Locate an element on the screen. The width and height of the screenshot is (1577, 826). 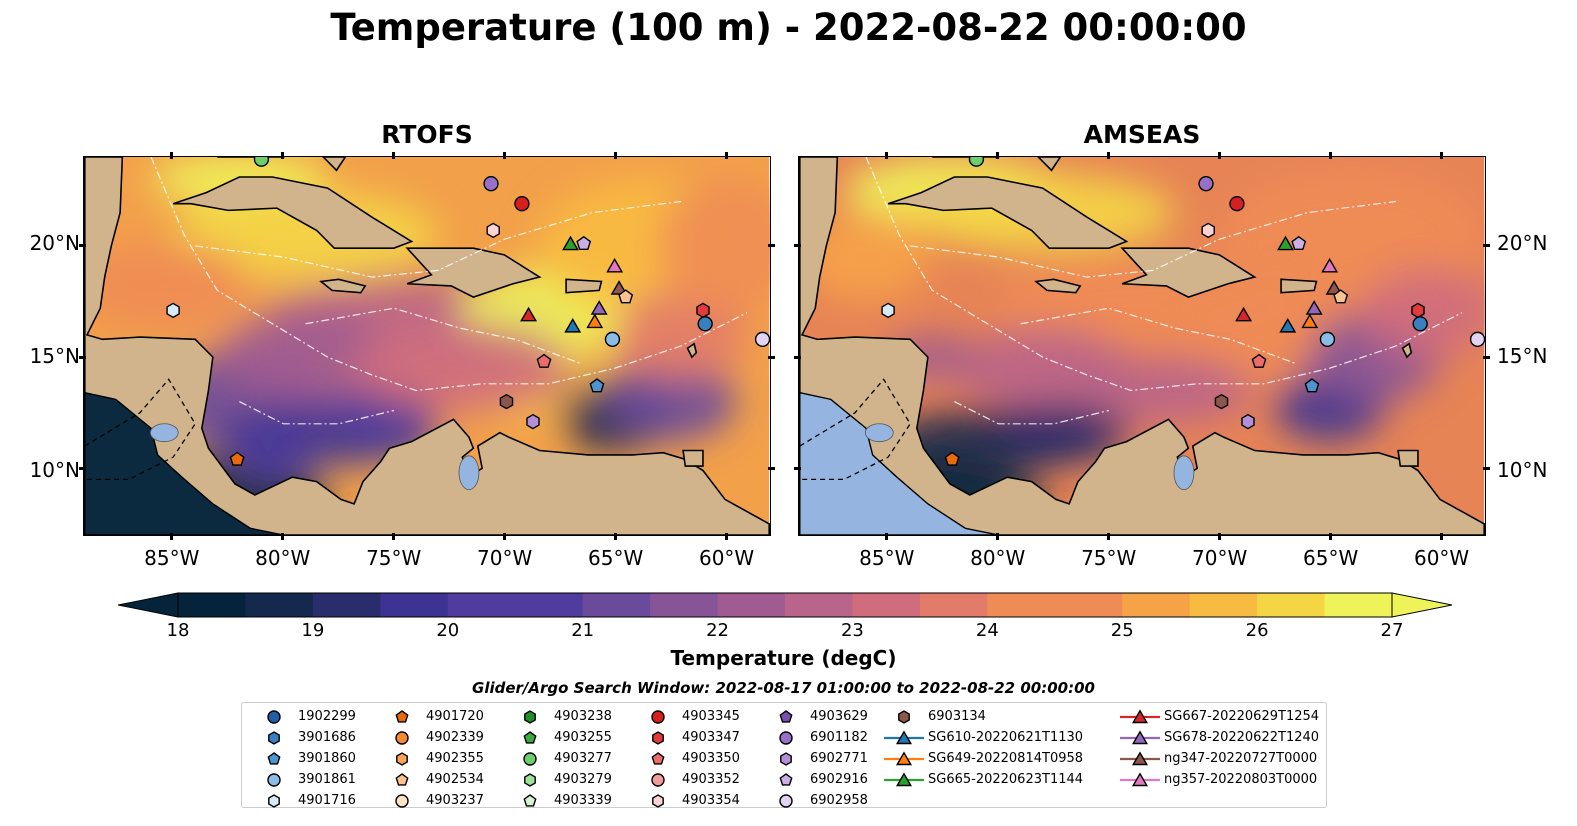
legend-label: 4903237 is located at coordinates (455, 800).